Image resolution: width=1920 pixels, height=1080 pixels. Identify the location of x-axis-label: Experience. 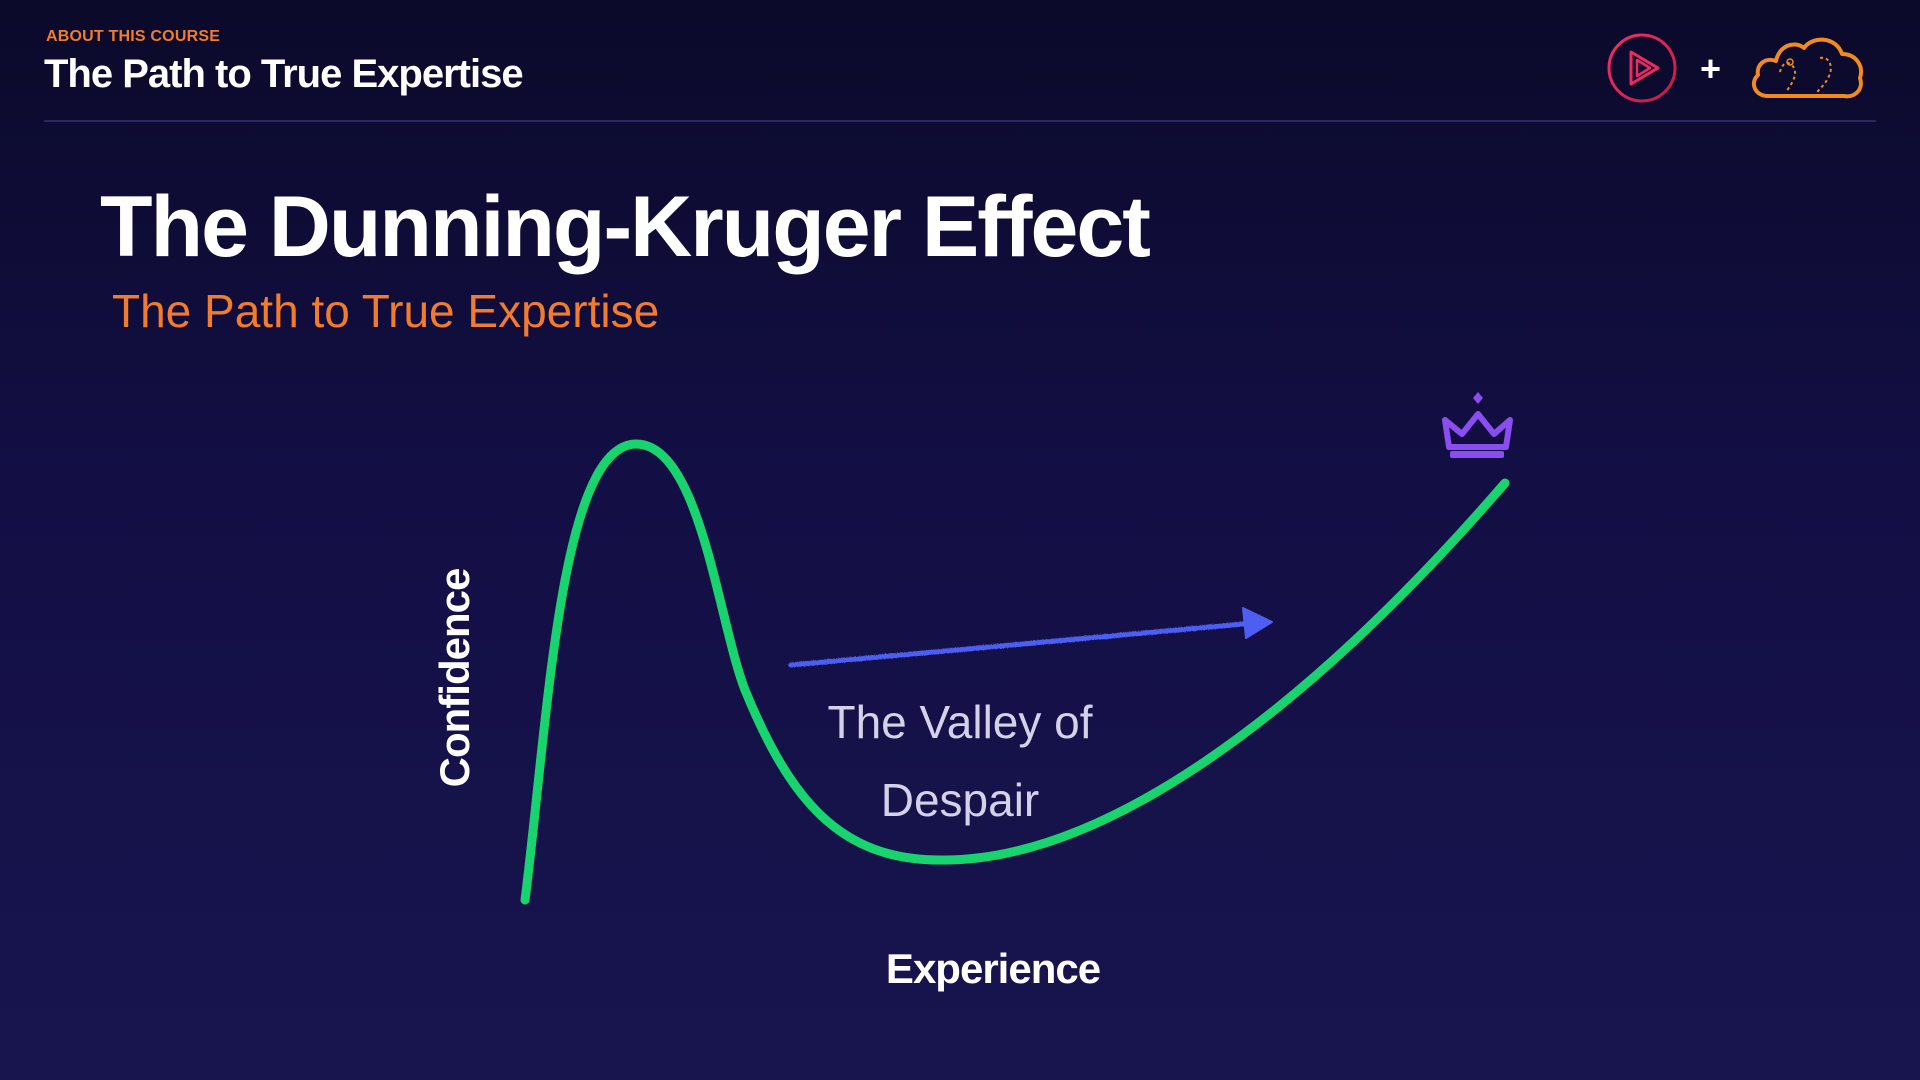
(993, 968).